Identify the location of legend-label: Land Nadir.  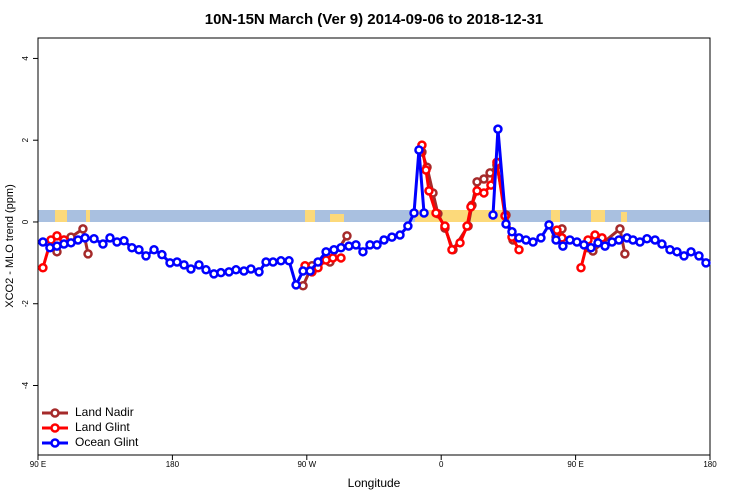
(104, 412).